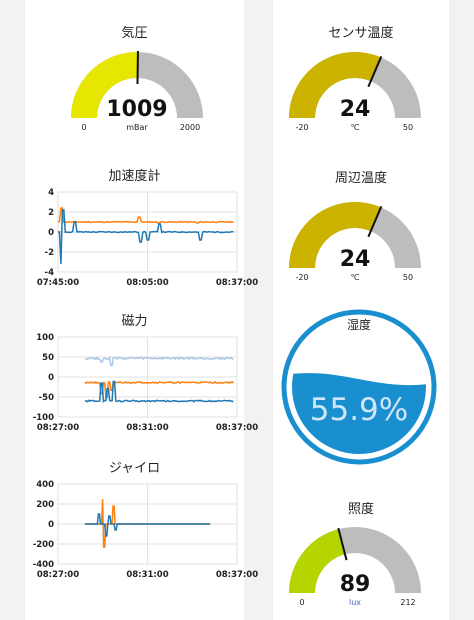  What do you see at coordinates (51, 213) in the screenshot?
I see `y-tick-label: 2` at bounding box center [51, 213].